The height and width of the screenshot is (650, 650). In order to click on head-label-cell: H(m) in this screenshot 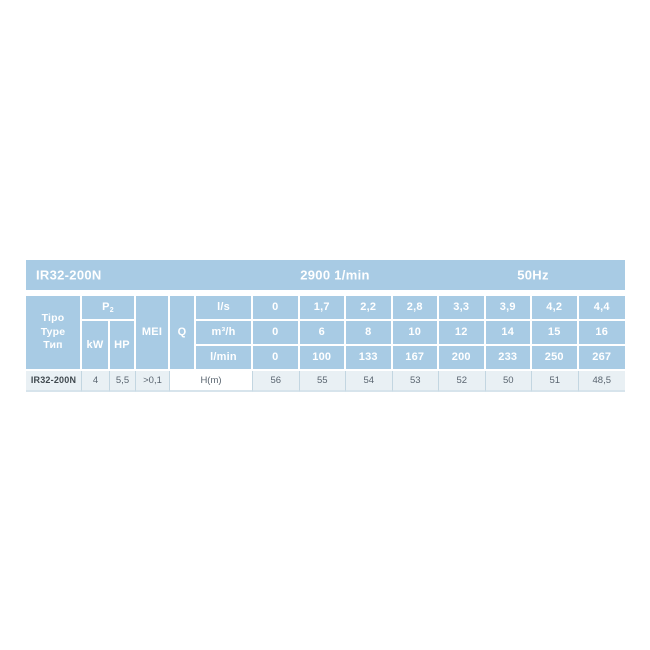, I will do `click(211, 381)`.